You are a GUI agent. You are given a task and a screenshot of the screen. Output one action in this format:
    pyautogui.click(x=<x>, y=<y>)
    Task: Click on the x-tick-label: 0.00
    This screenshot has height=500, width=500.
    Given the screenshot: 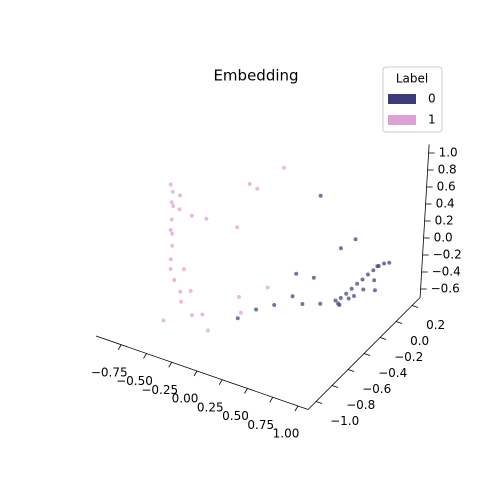 What is the action you would take?
    pyautogui.click(x=185, y=399)
    